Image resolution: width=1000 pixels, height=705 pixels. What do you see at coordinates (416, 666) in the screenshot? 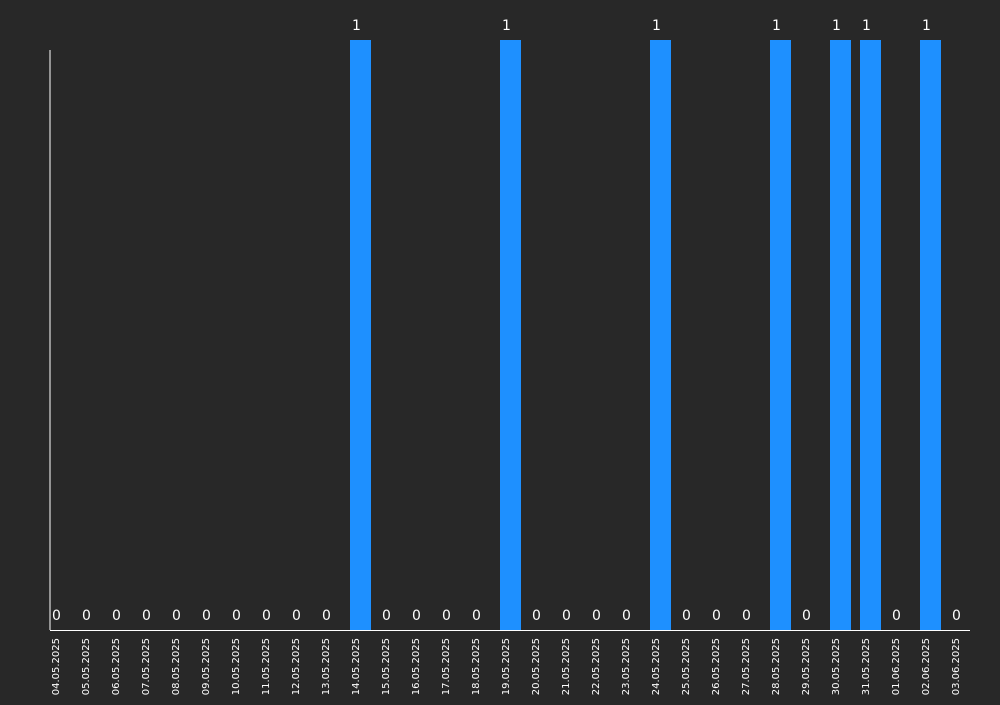
I see `x-tick-label-16.05.2025: 16.05.2025` at bounding box center [416, 666].